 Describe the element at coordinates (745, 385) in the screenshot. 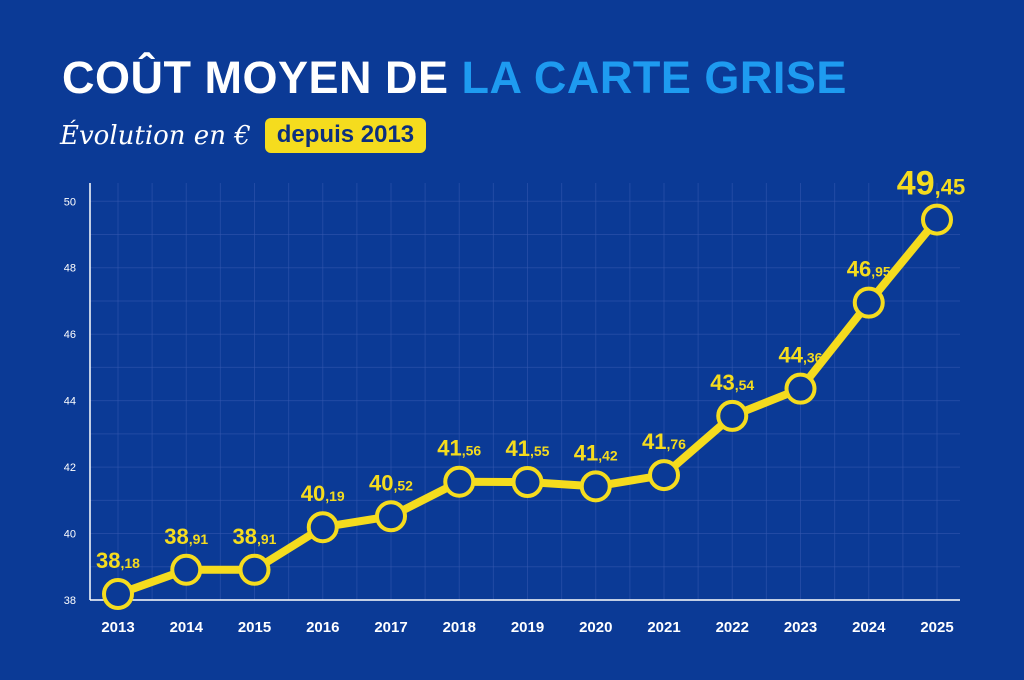

I see `data-label-dec: ,54` at that location.